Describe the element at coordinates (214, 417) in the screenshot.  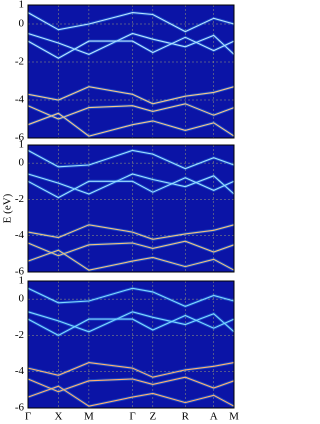
I see `x-tick-label: A` at that location.